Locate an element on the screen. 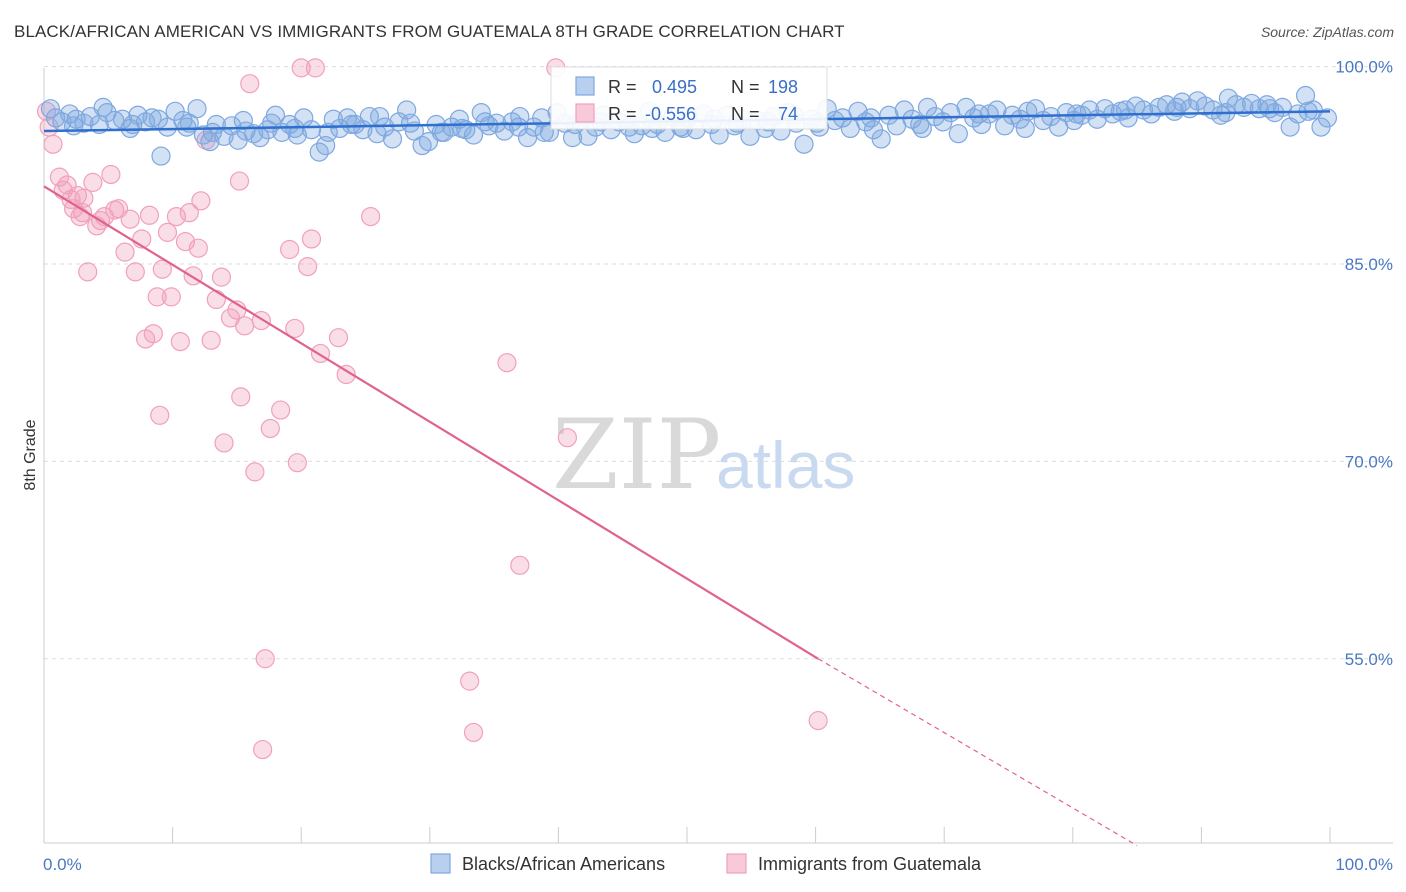 This screenshot has width=1406, height=892. watermark-zip: ZIP is located at coordinates (636, 455).